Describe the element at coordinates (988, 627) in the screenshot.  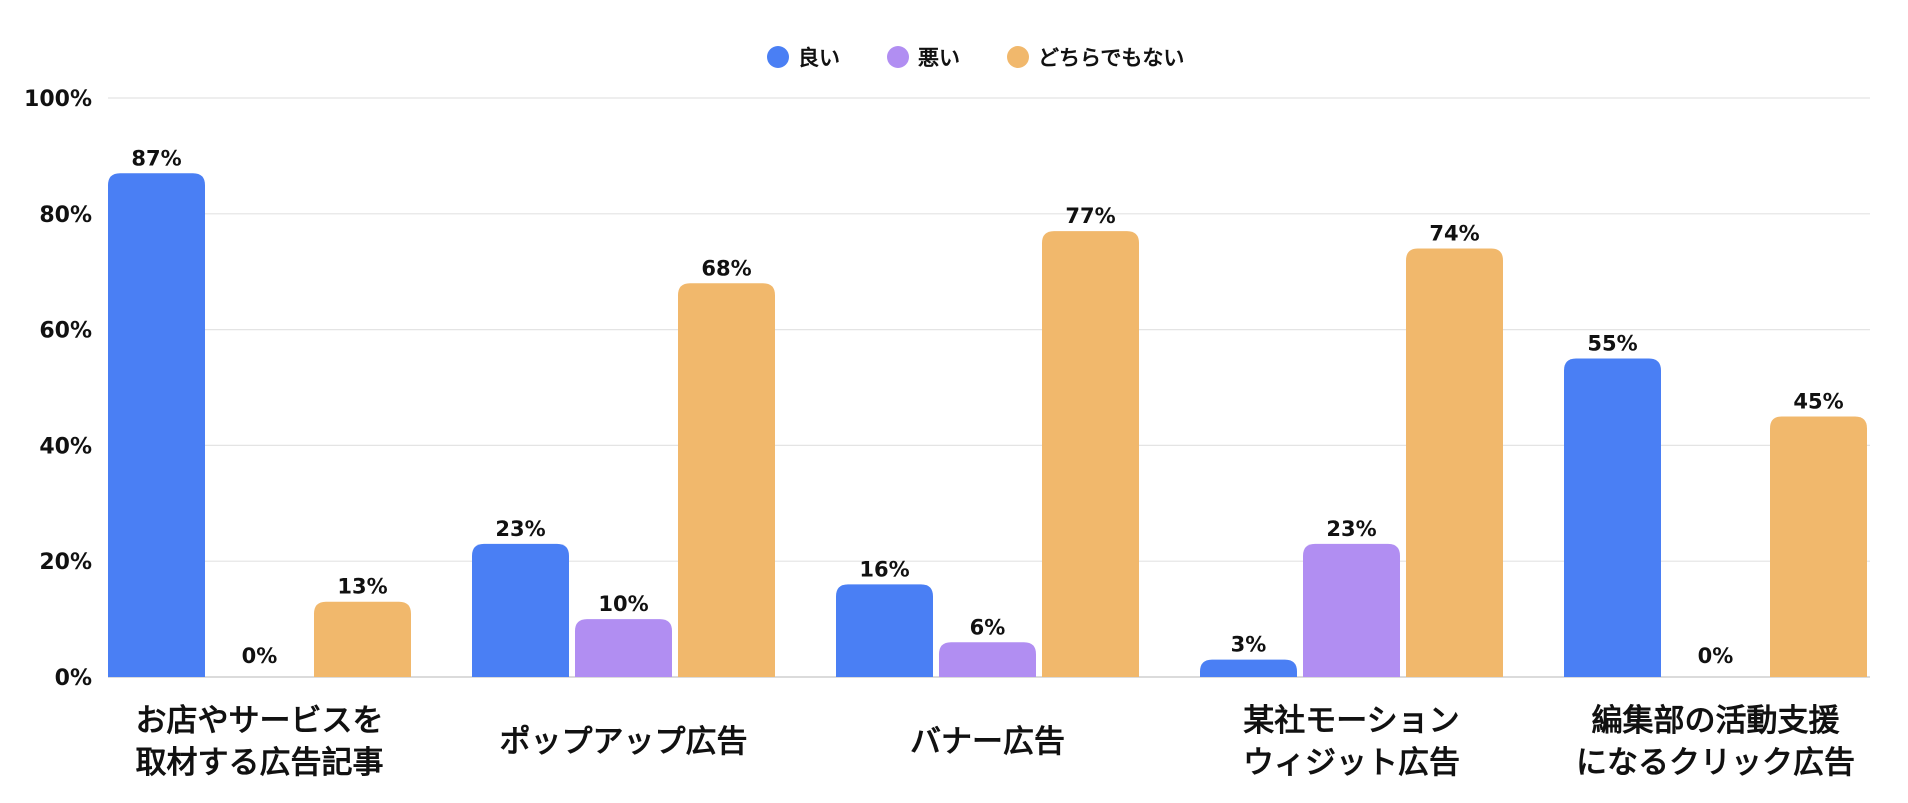
I see `value-label-cat3-series2: 6%` at that location.